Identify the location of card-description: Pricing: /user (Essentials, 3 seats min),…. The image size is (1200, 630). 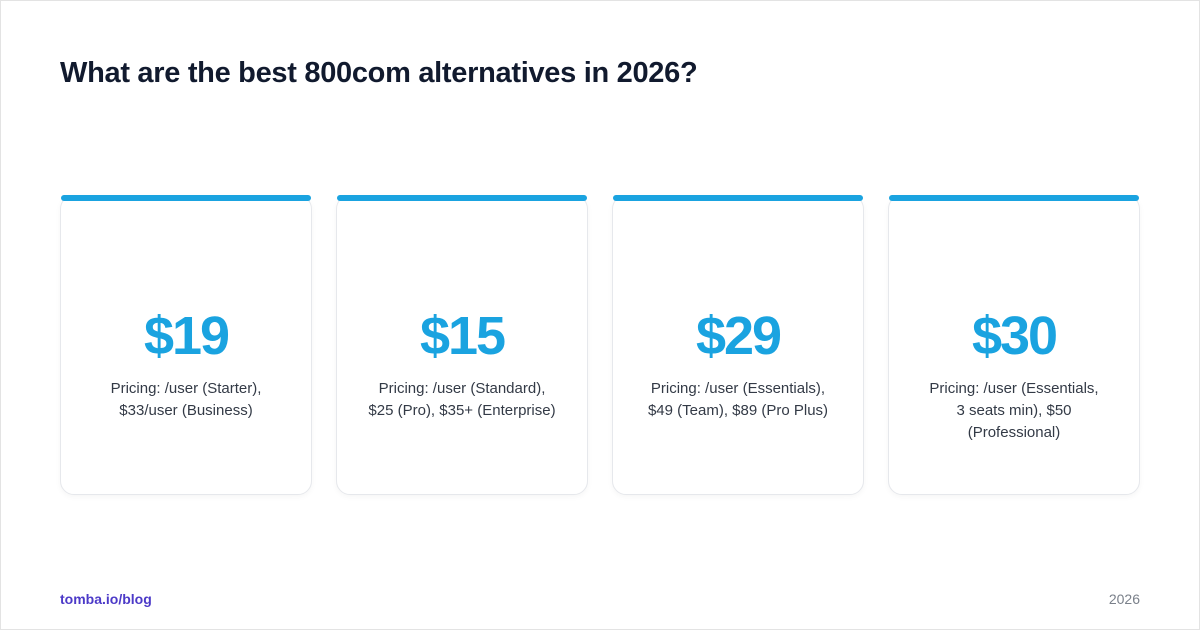
(1014, 411).